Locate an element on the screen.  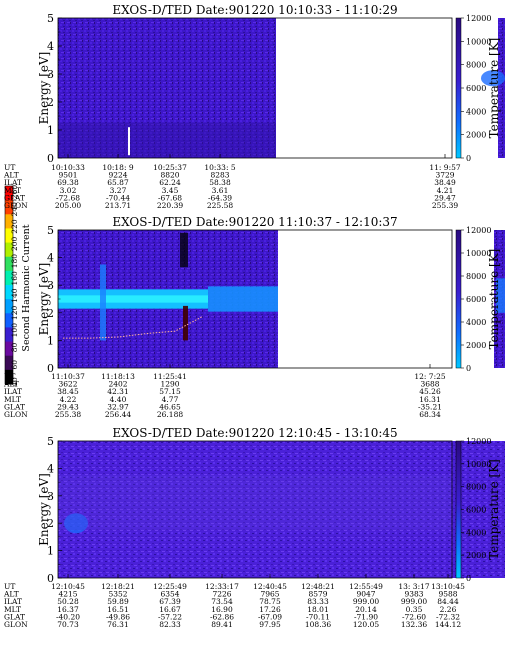
ephemeris-value: 69.38 is located at coordinates (68, 182).